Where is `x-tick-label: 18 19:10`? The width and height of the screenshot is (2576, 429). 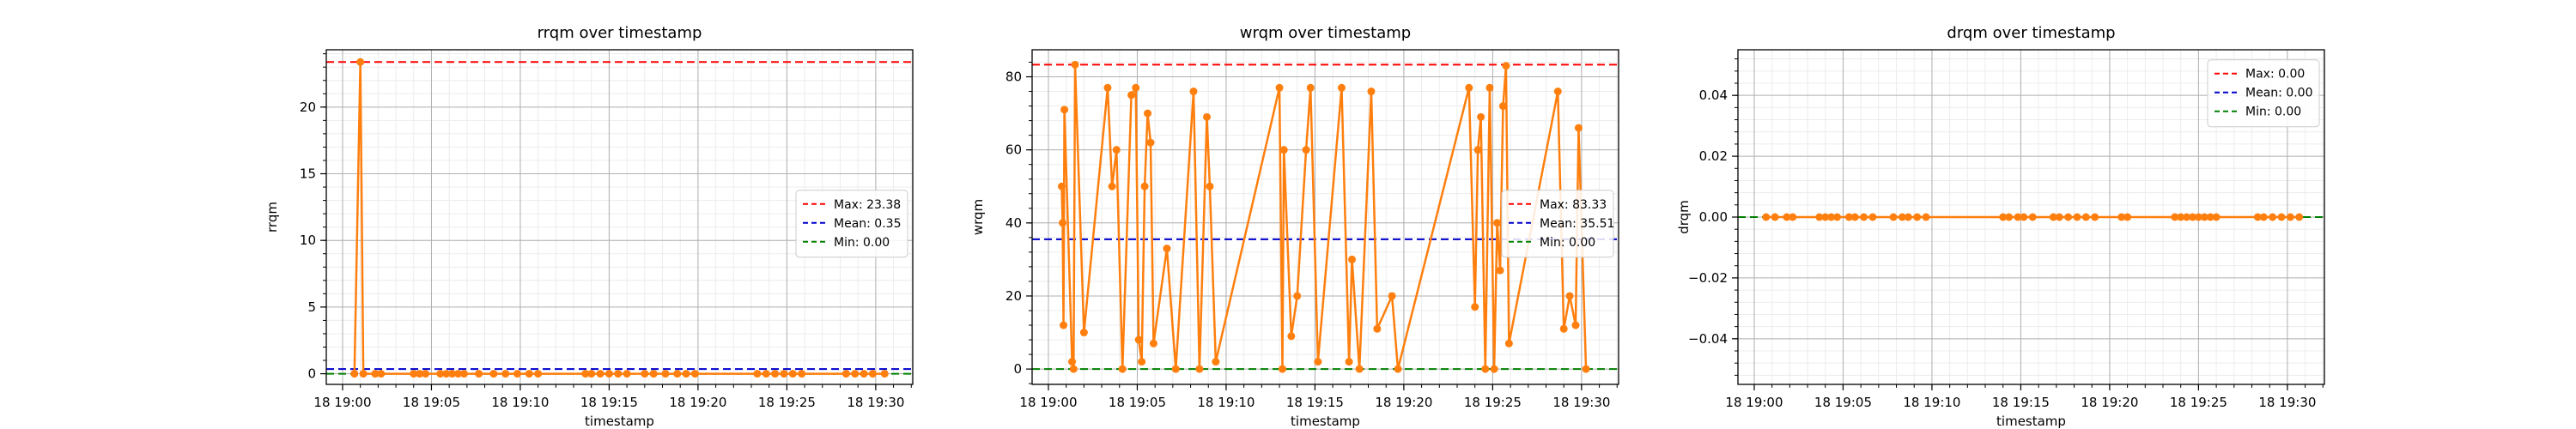
x-tick-label: 18 19:10 is located at coordinates (1931, 402).